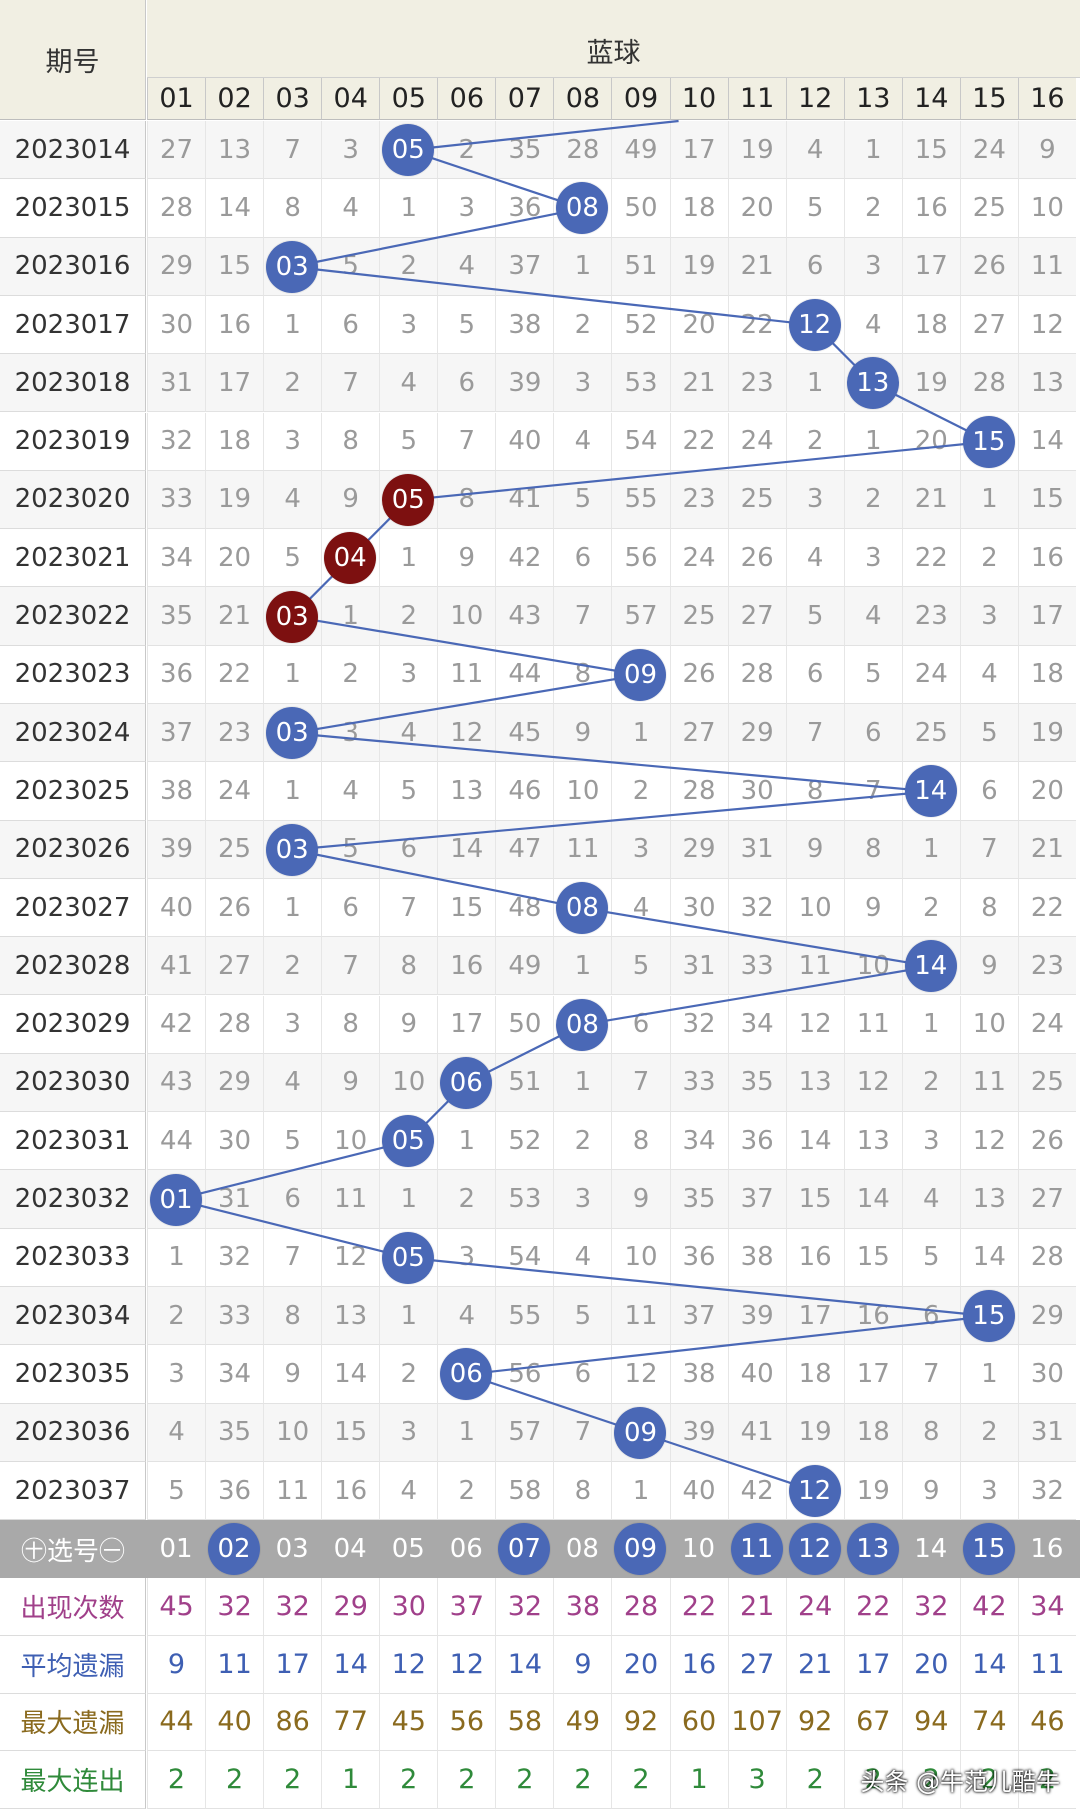 The width and height of the screenshot is (1080, 1809). I want to click on stat-value: 44, so click(176, 1722).